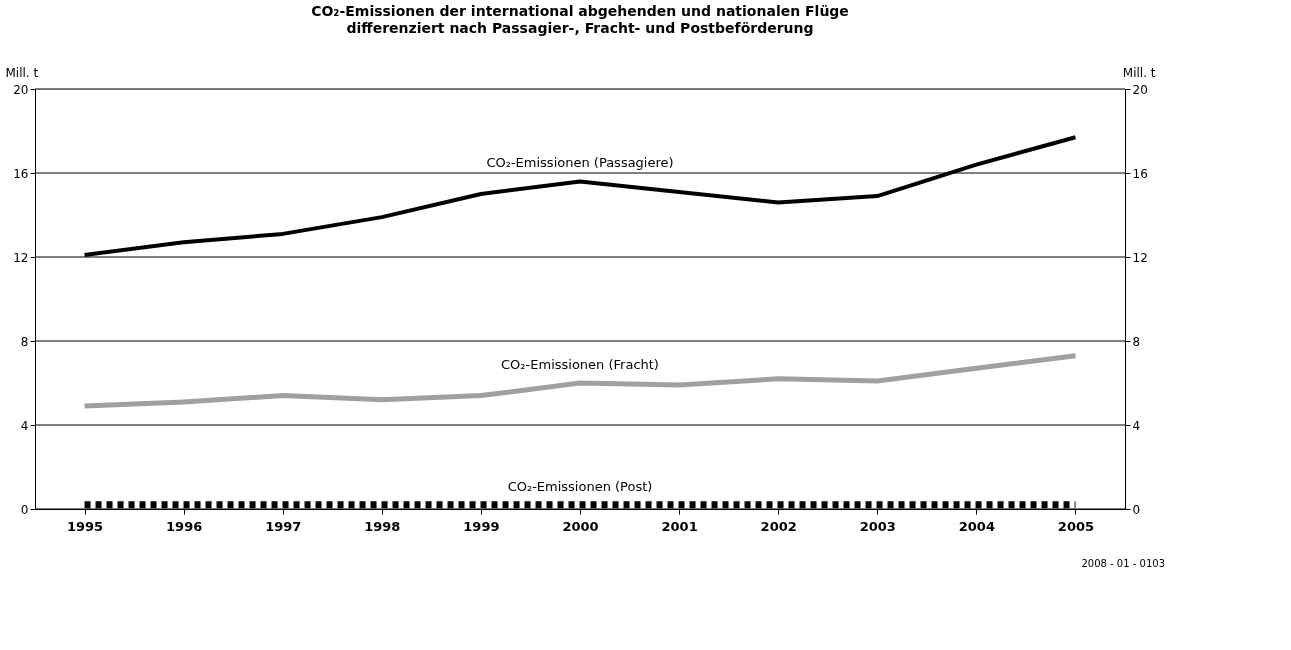  Describe the element at coordinates (877, 526) in the screenshot. I see `x-tick-label: 2003` at that location.